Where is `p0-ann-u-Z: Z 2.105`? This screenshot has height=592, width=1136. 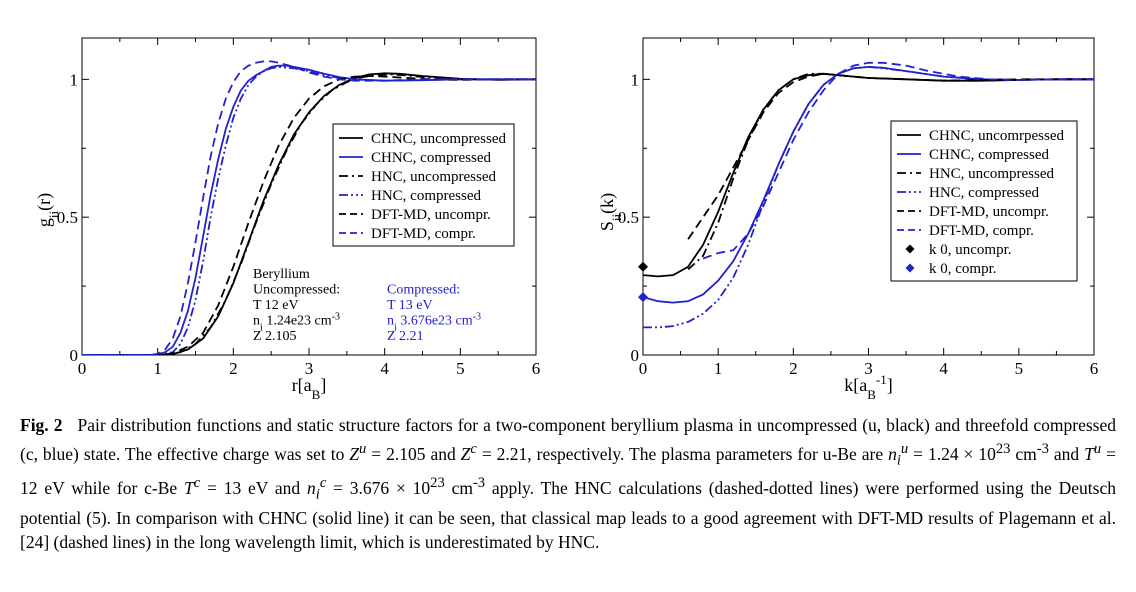
p0-ann-u-Z: Z 2.105 is located at coordinates (275, 336).